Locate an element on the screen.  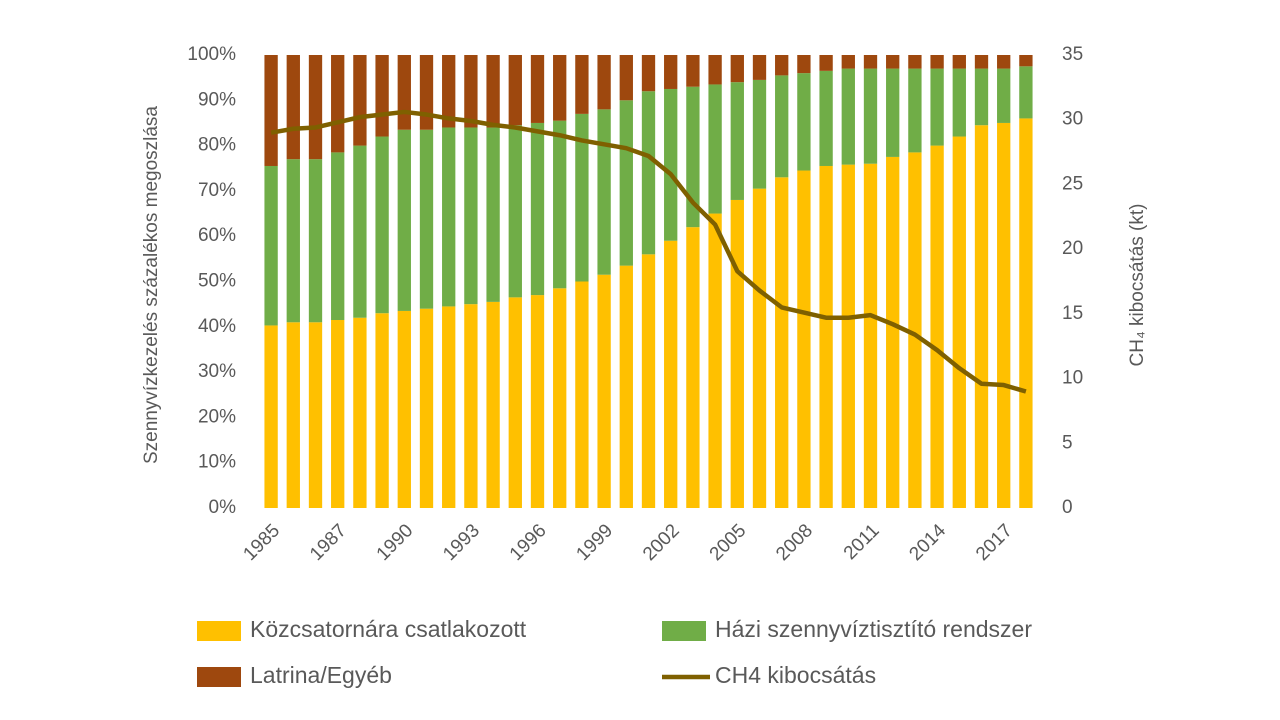
y-tick-label: 40% is located at coordinates (217, 326).